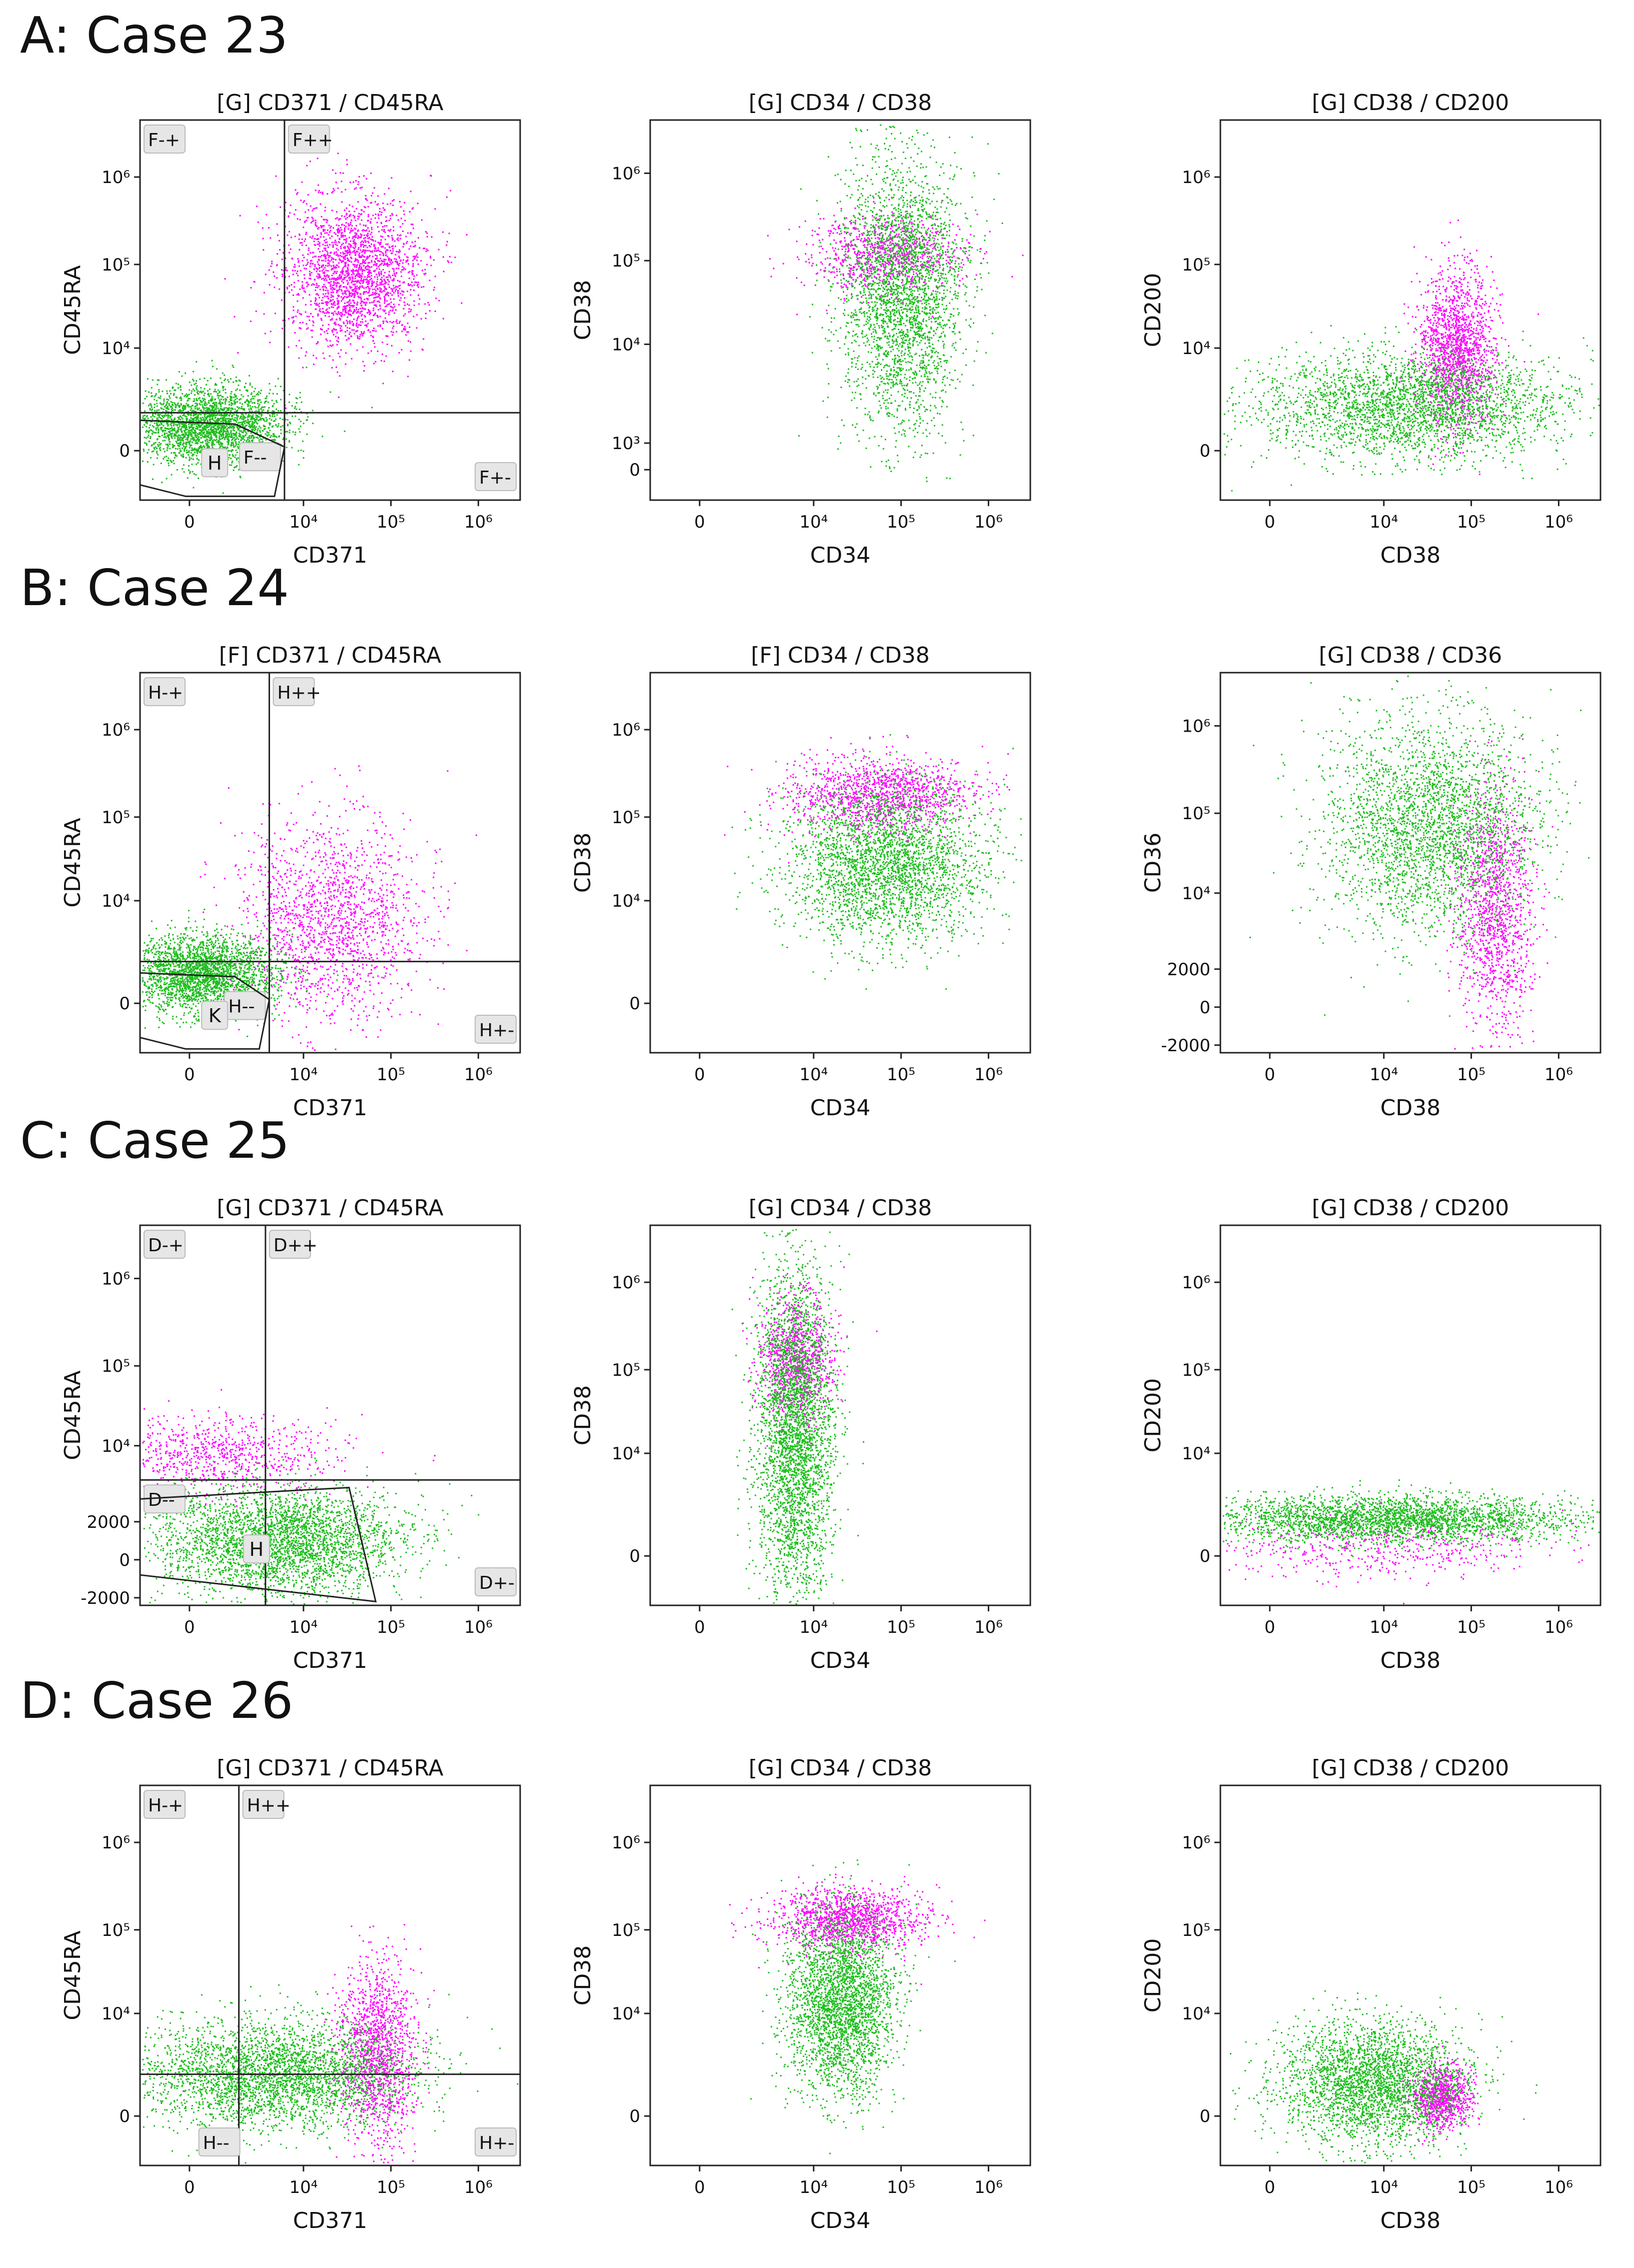 The width and height of the screenshot is (1634, 2268). Describe the element at coordinates (497, 1030) in the screenshot. I see `quadrant-label: H+-` at that location.